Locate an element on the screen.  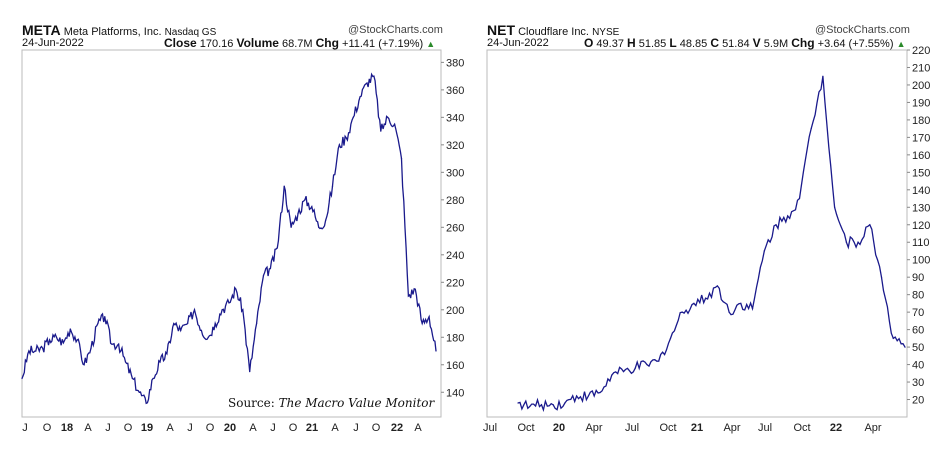
y-tick-label: 240 is located at coordinates (455, 256).